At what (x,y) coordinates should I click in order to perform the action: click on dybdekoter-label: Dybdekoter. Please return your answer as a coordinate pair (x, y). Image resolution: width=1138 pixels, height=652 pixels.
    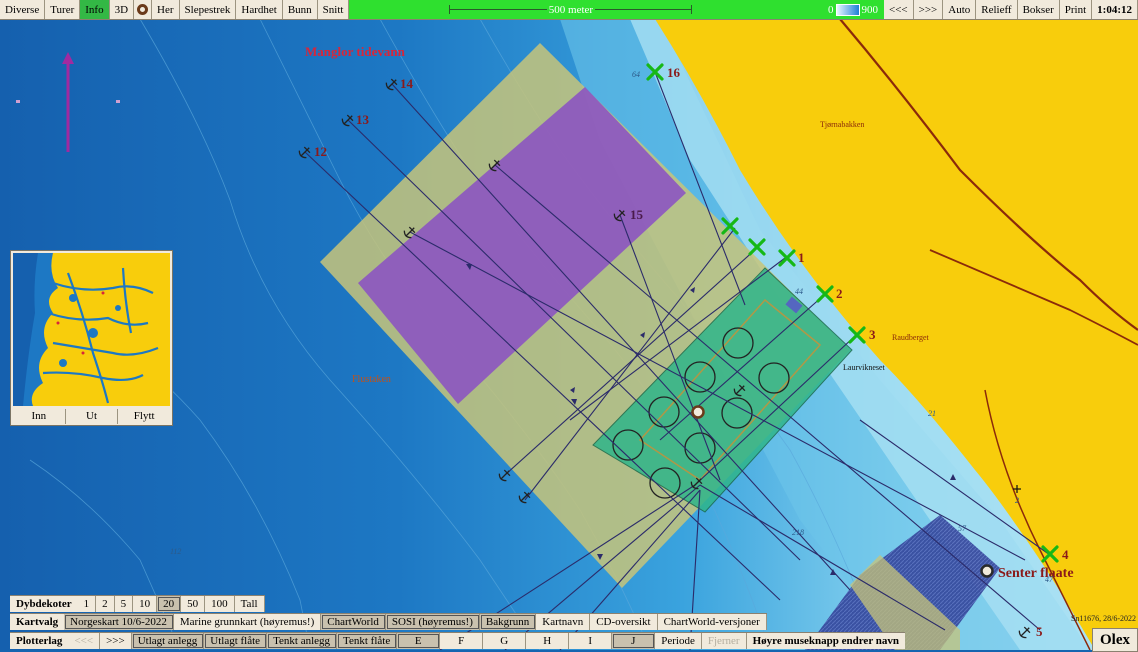
    Looking at the image, I should click on (44, 604).